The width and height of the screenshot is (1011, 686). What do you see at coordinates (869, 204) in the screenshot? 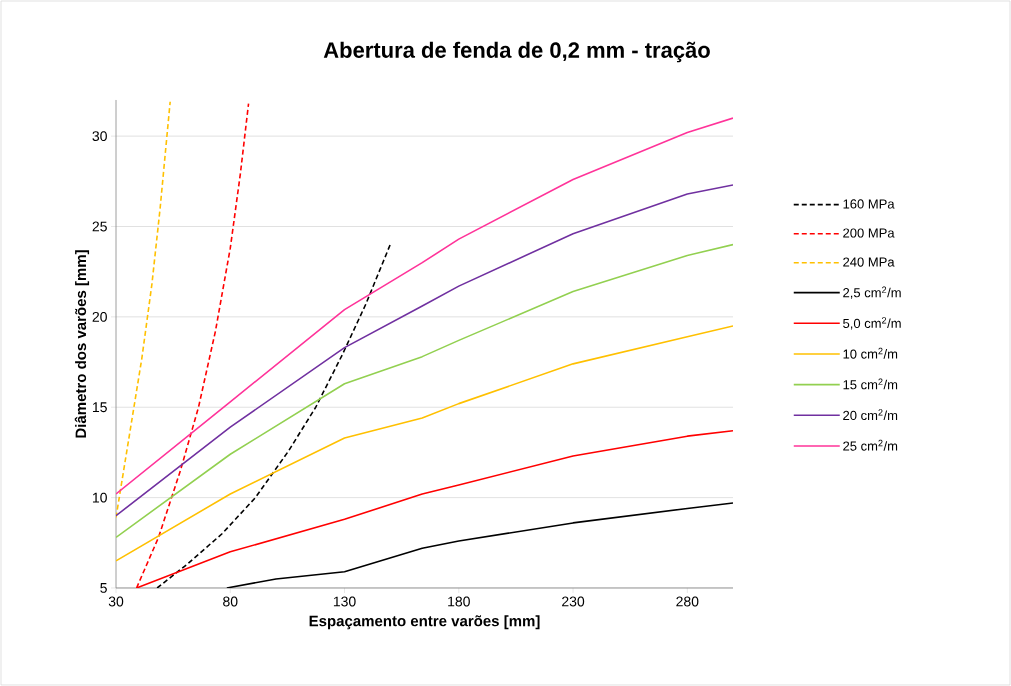
I see `legend-label: 160 MPa` at bounding box center [869, 204].